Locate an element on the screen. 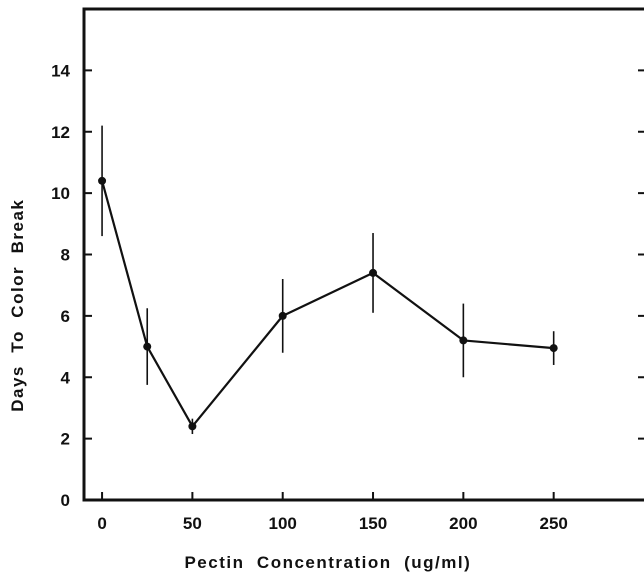 The height and width of the screenshot is (582, 644). x-tick-label: 0 is located at coordinates (101, 523).